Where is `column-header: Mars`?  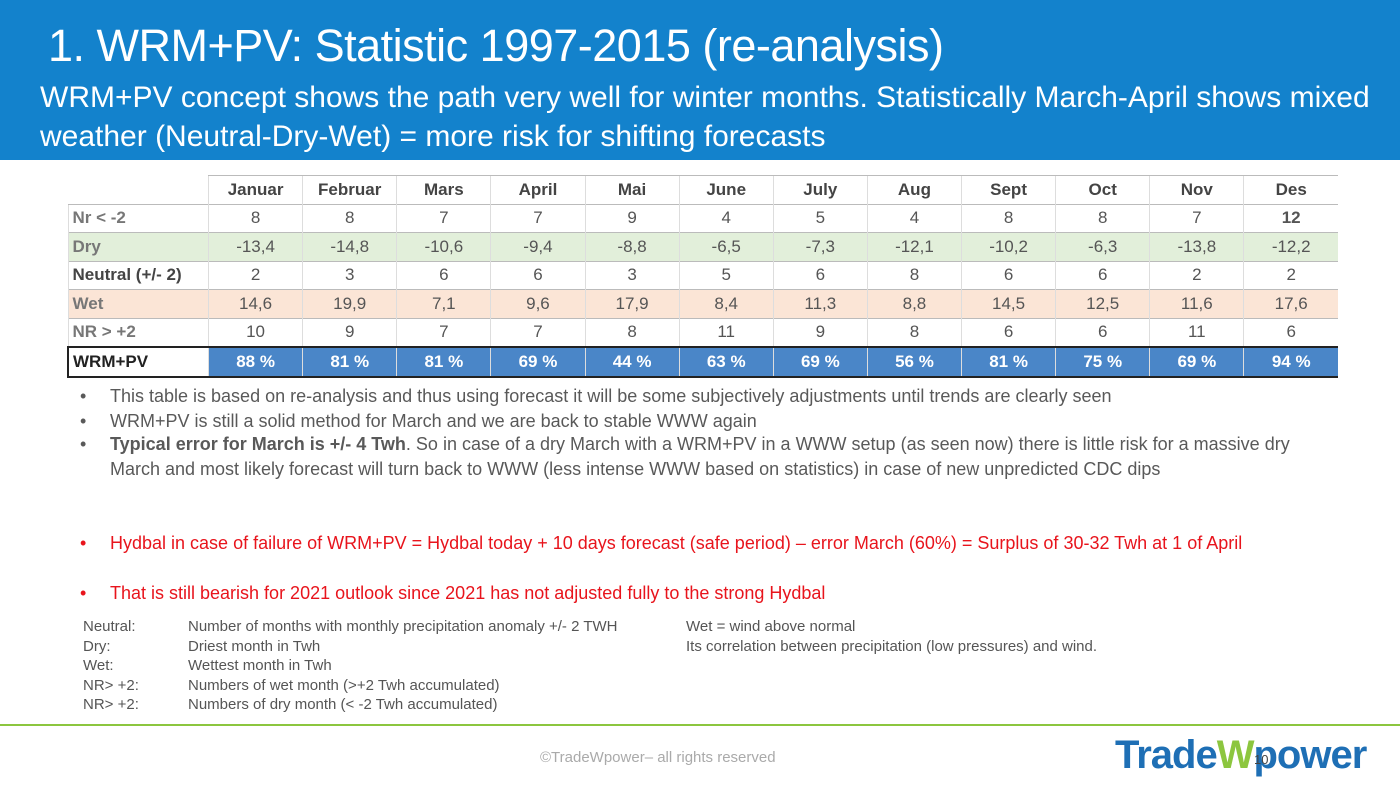 column-header: Mars is located at coordinates (443, 189).